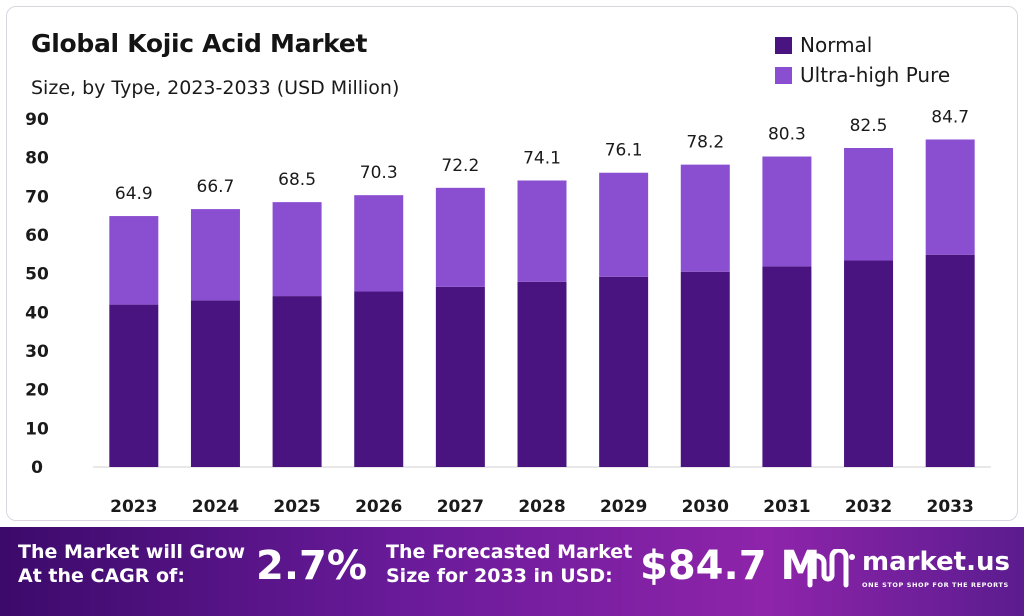  I want to click on legend-item-ultra-high-pure: Ultra-high Pure, so click(862, 75).